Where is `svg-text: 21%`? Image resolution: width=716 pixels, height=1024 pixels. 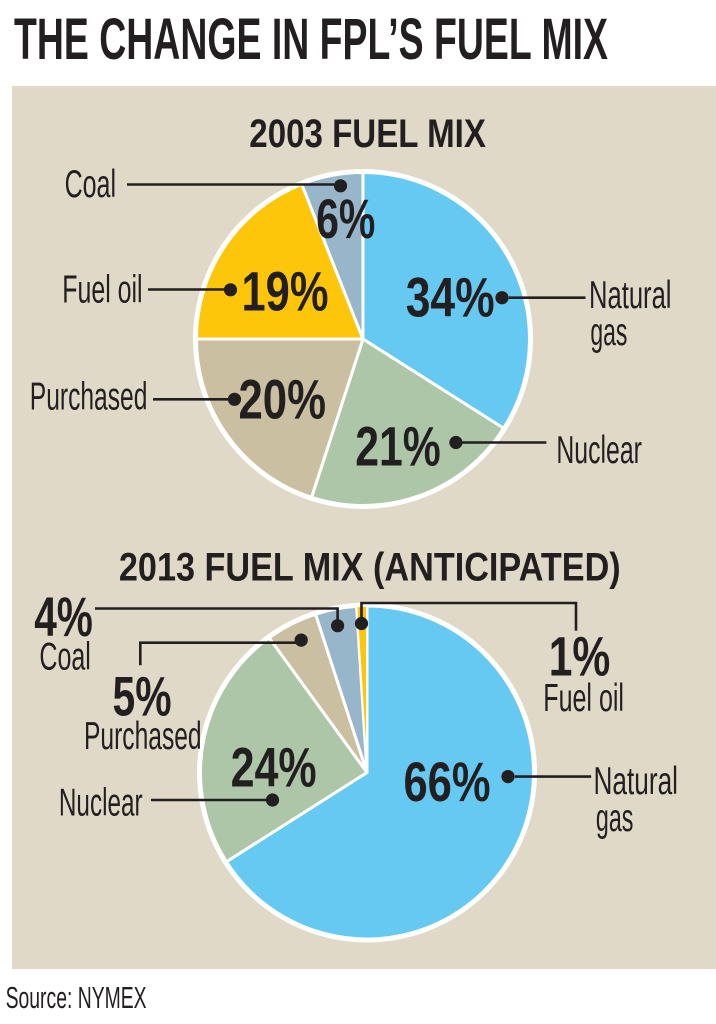 svg-text: 21% is located at coordinates (398, 445).